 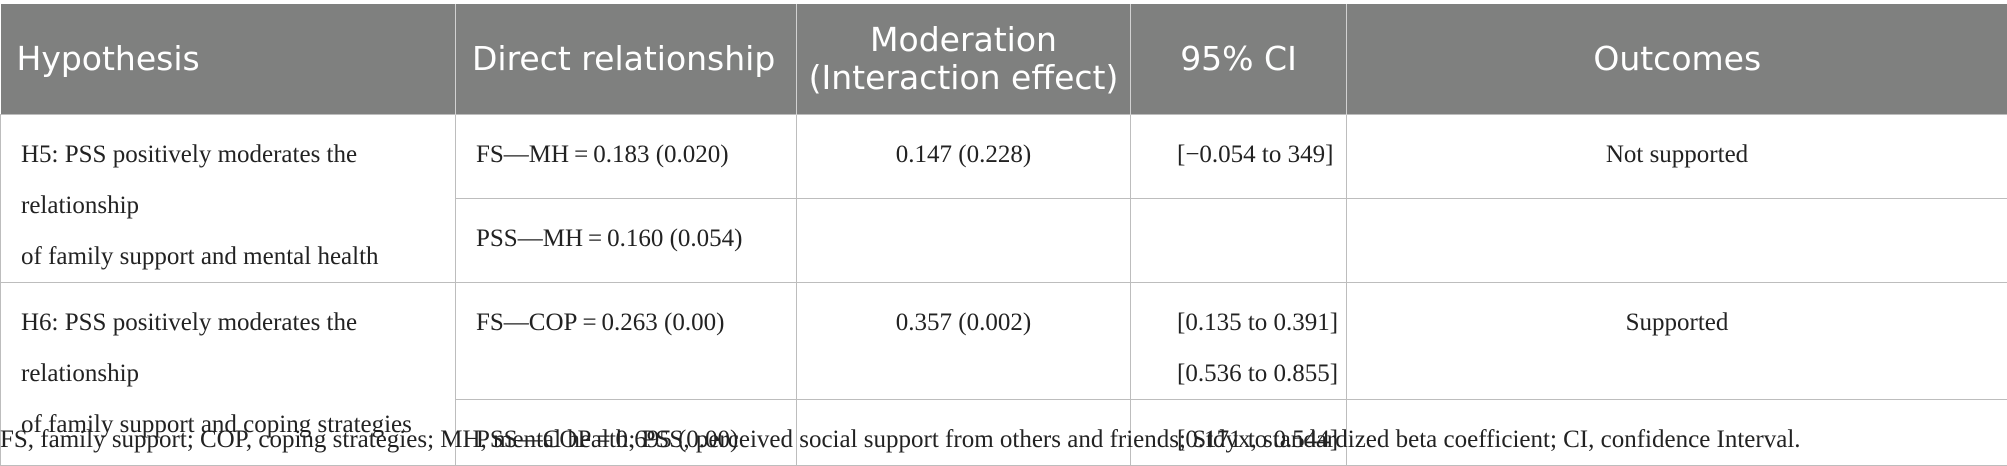 What do you see at coordinates (1677, 147) in the screenshot?
I see `outcome-value: Not supported` at bounding box center [1677, 147].